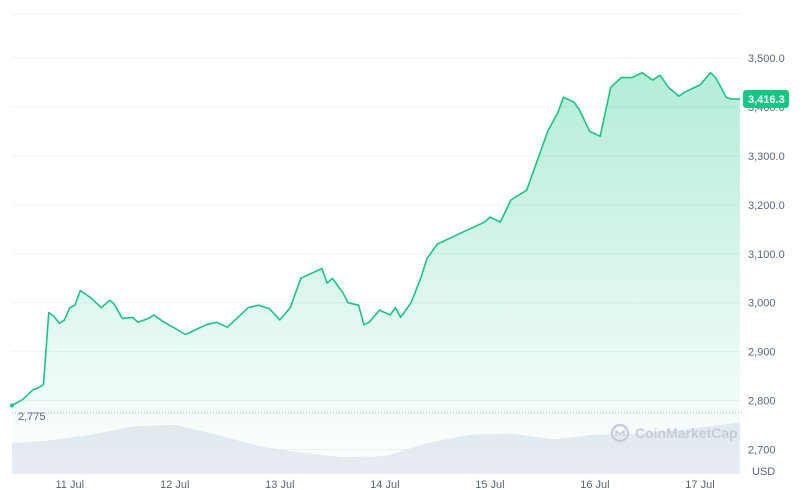  I want to click on current-price-tag-bg, so click(766, 99).